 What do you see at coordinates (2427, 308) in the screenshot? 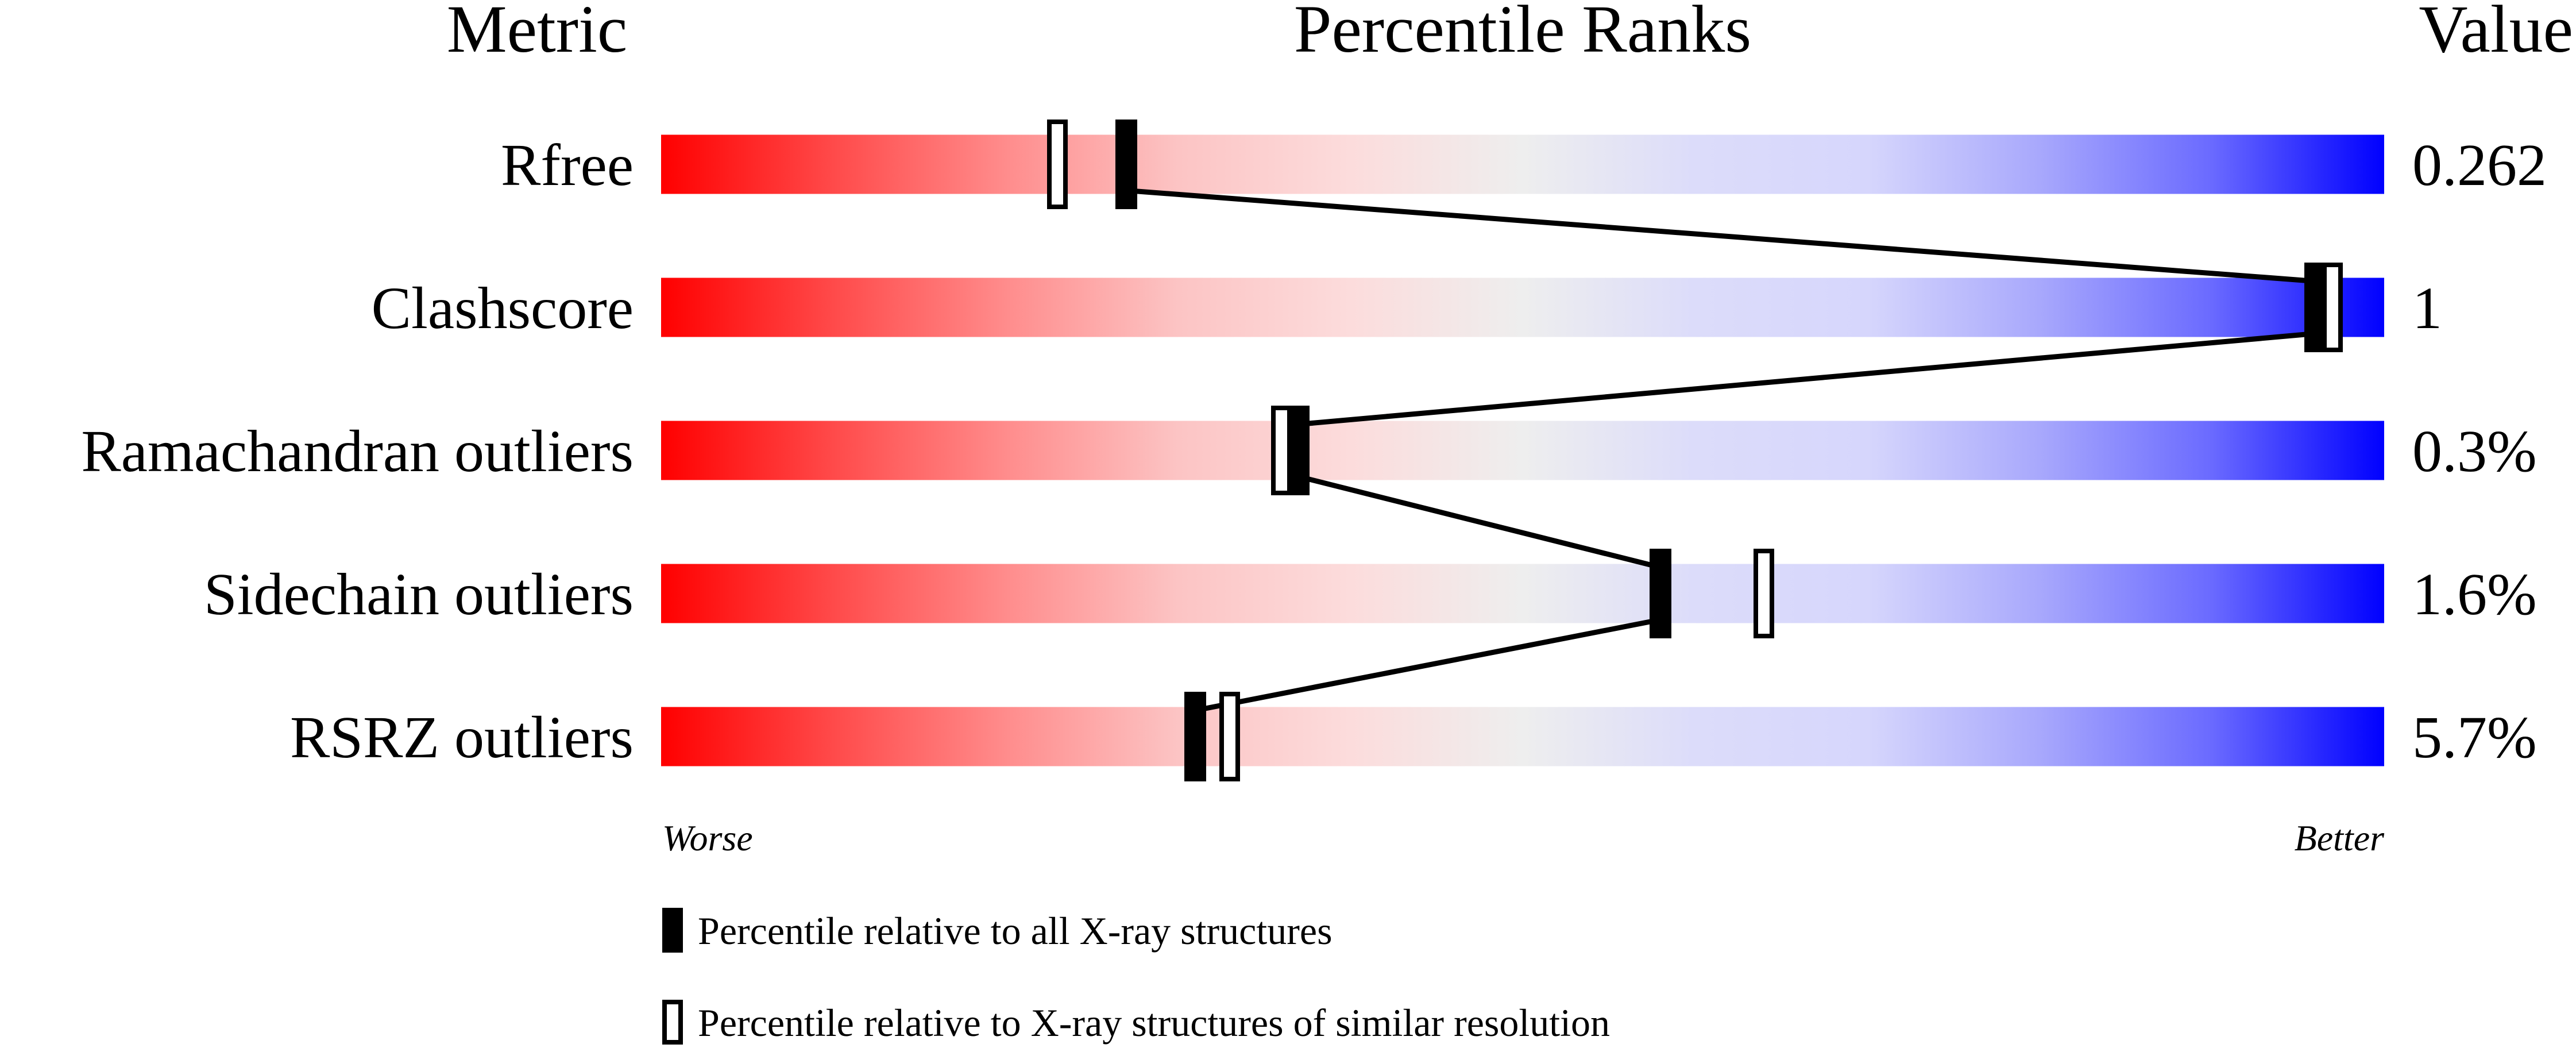
I see `metric-value: 1` at bounding box center [2427, 308].